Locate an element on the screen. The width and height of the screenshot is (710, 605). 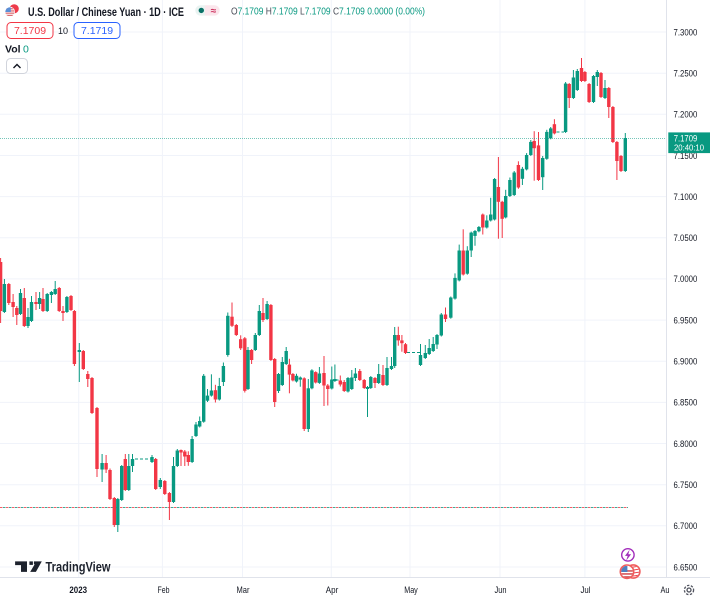
svg-text: Au is located at coordinates (665, 590).